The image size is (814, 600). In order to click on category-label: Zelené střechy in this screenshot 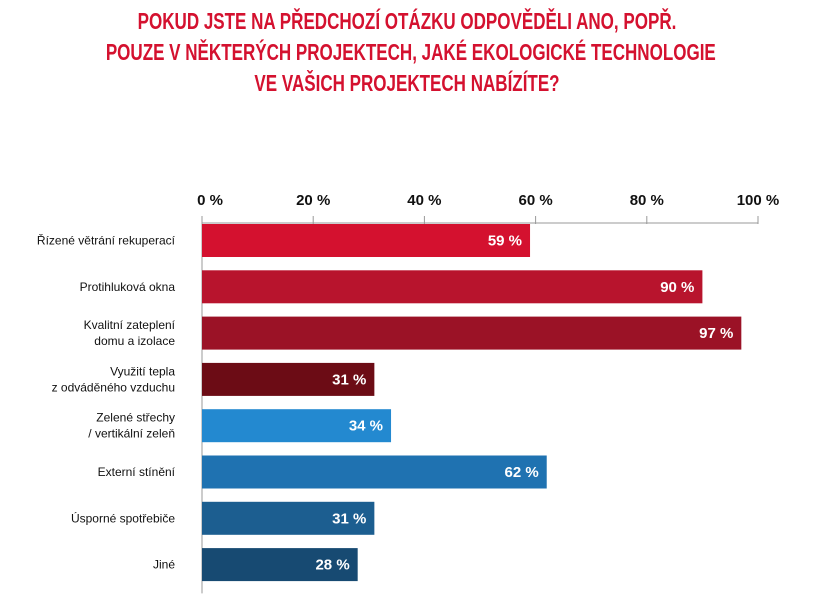, I will do `click(135, 418)`.